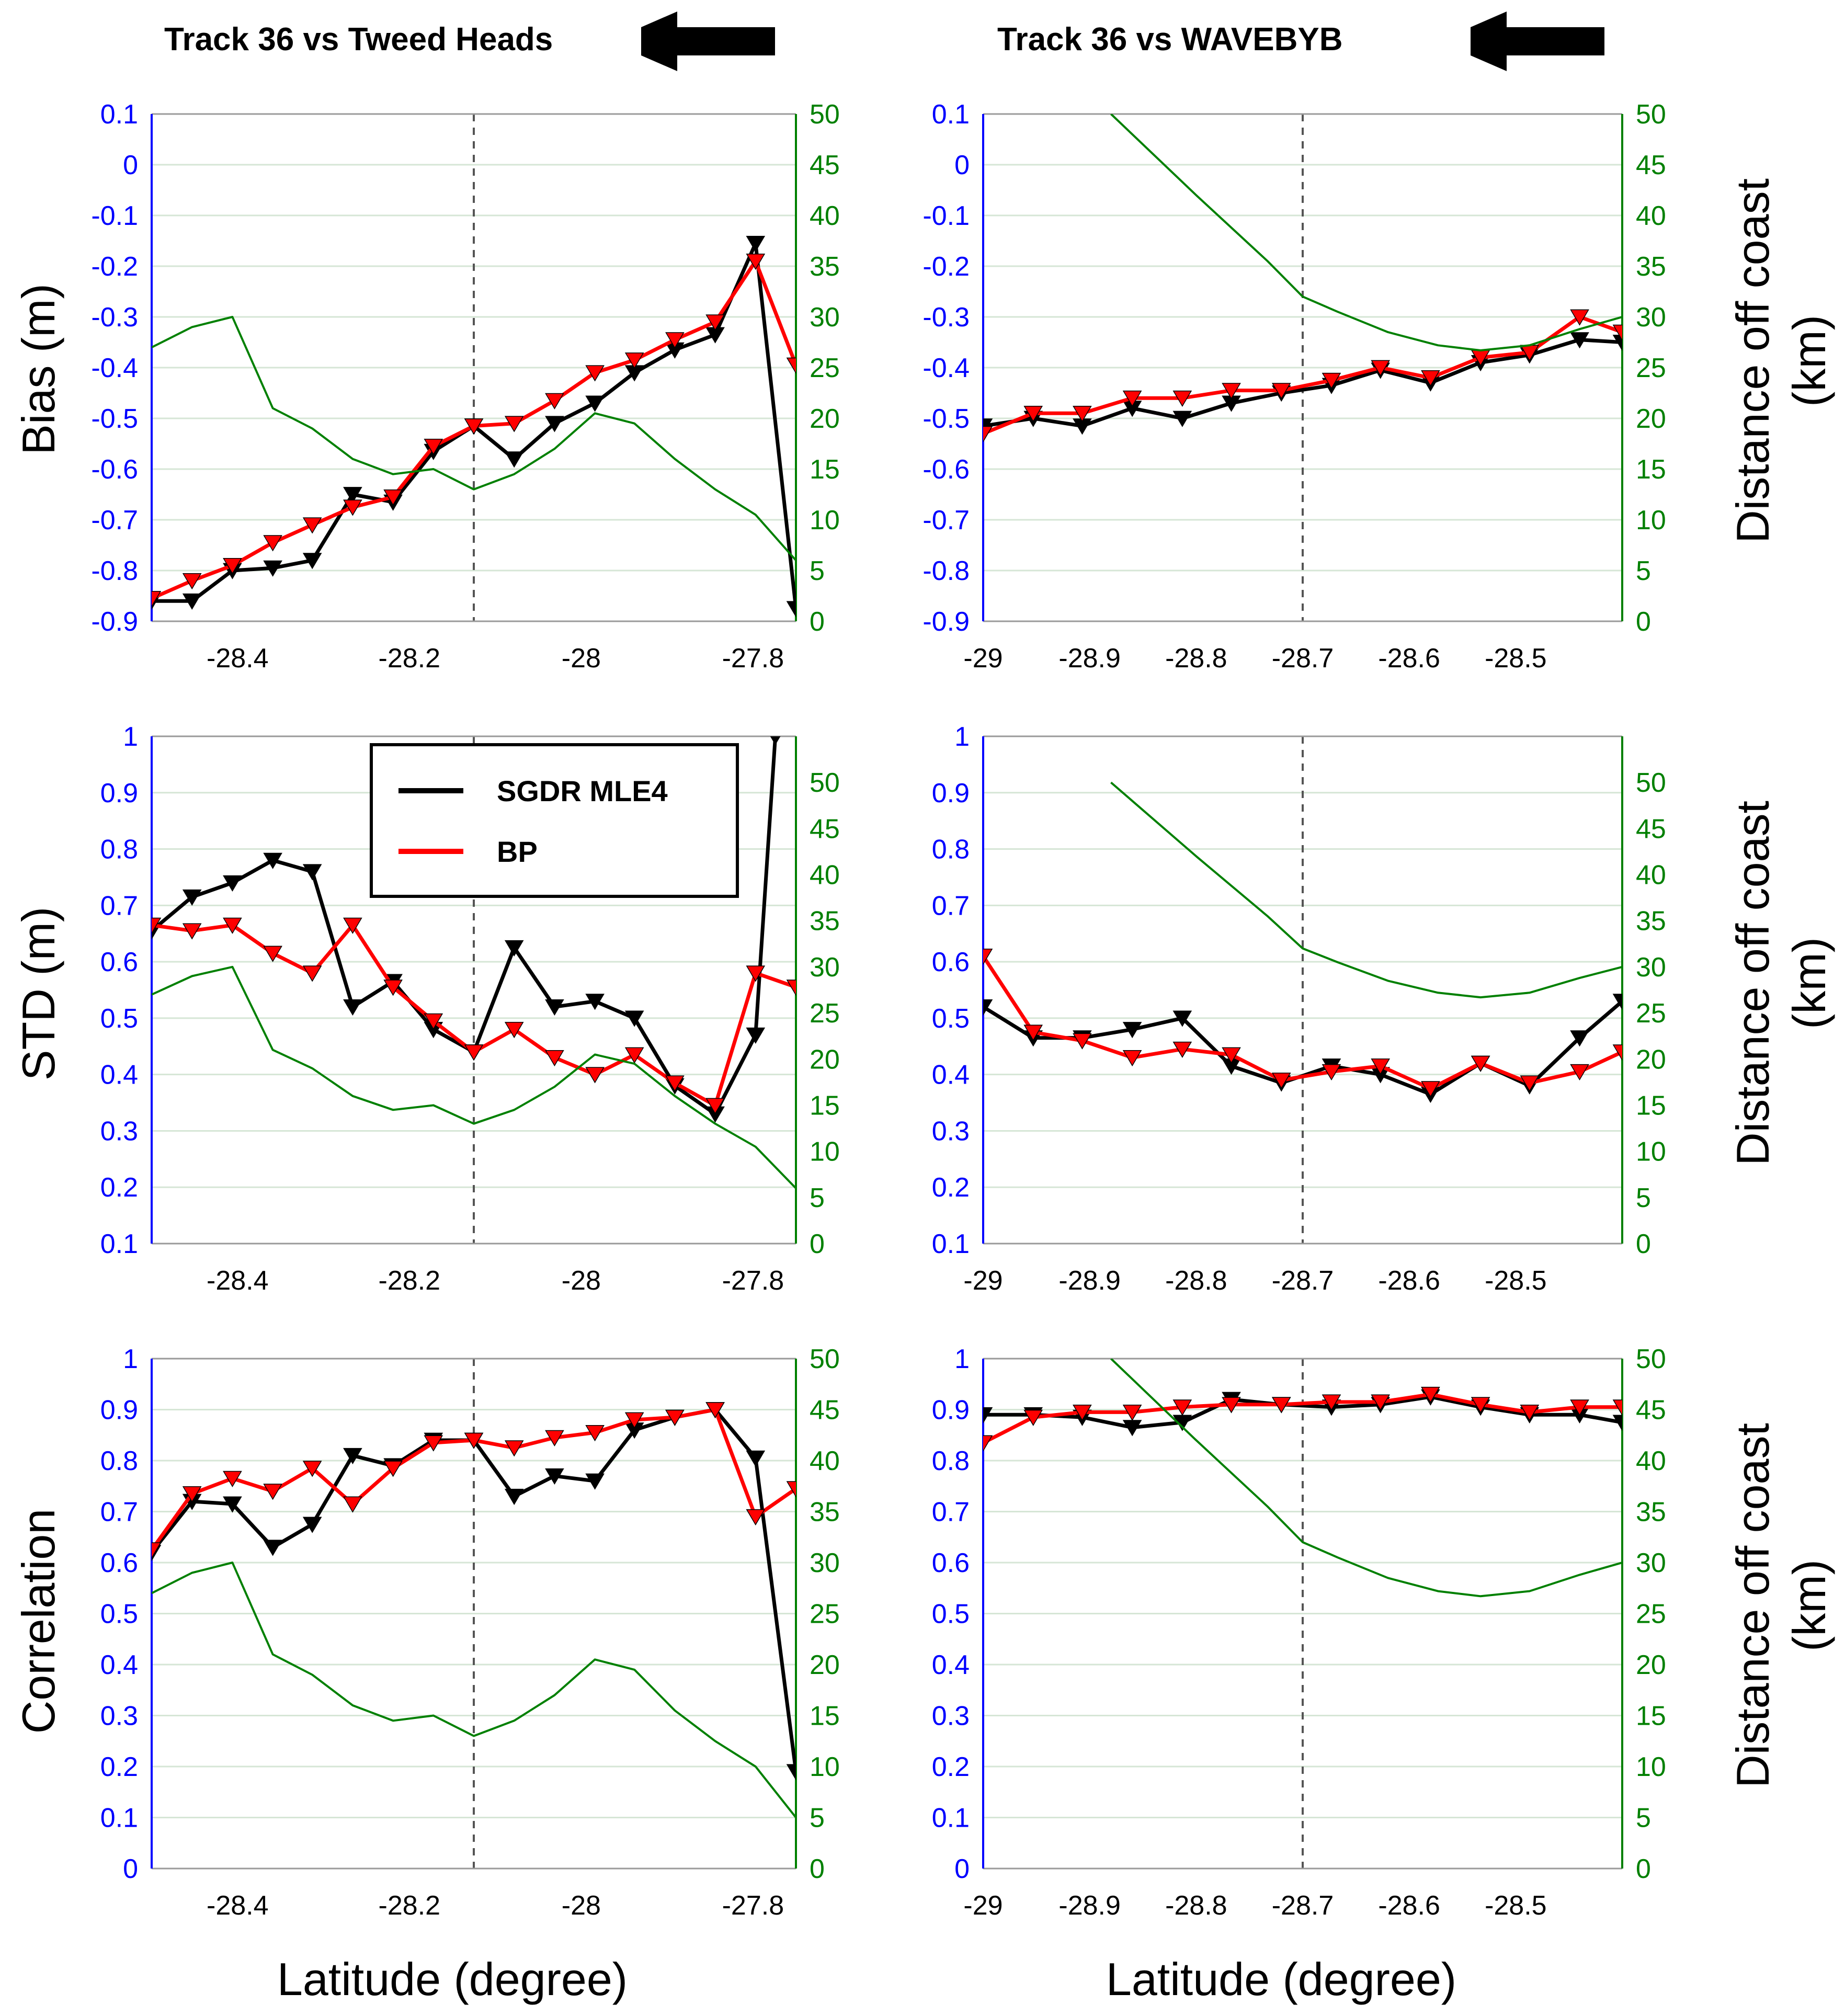 This screenshot has width=1845, height=2016. What do you see at coordinates (1643, 1198) in the screenshot?
I see `y2tick-label-std-wavebyb-9: 5` at bounding box center [1643, 1198].